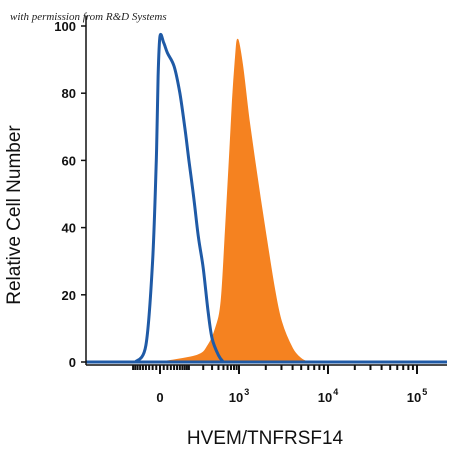  Describe the element at coordinates (14, 215) in the screenshot. I see `y-axis-title: Relative Cell Number` at that location.